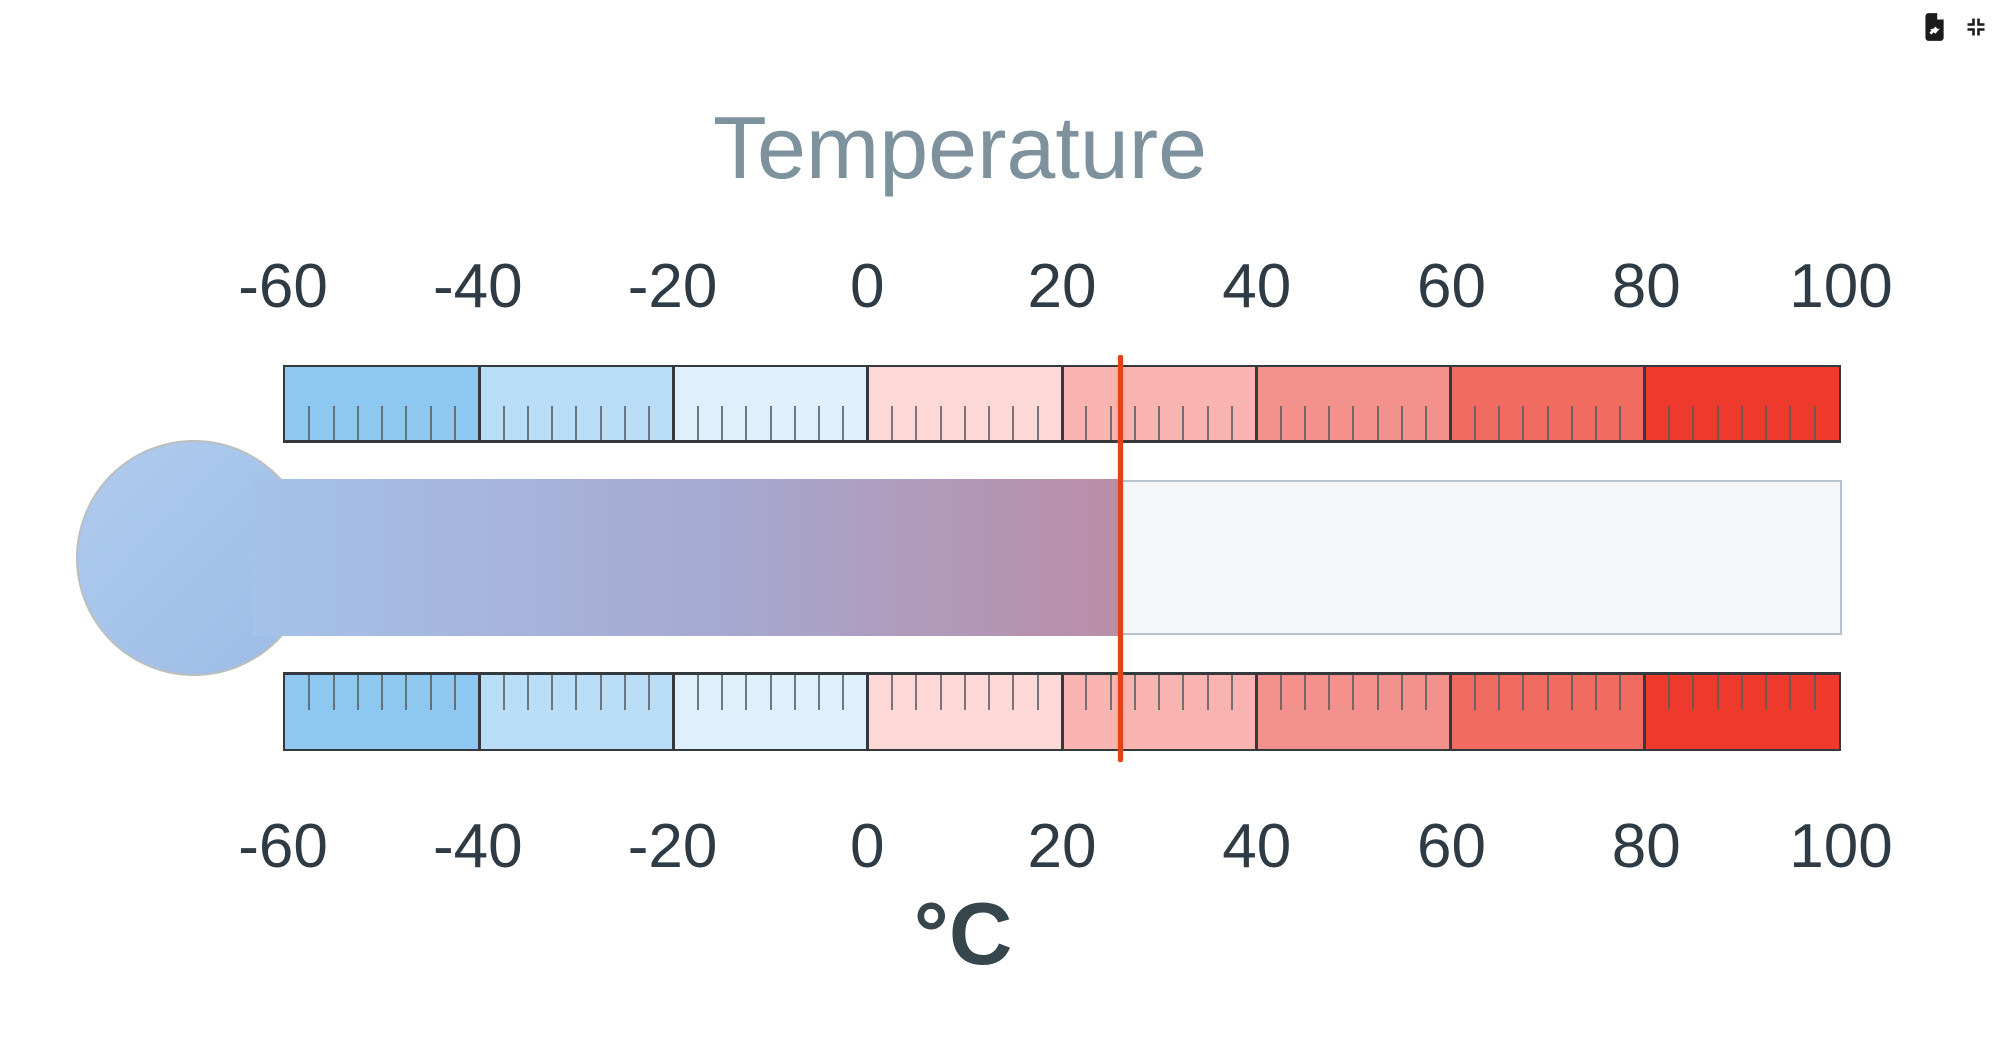 This screenshot has height=1056, width=2000. Describe the element at coordinates (477, 846) in the screenshot. I see `axis-tick-label: -40` at that location.